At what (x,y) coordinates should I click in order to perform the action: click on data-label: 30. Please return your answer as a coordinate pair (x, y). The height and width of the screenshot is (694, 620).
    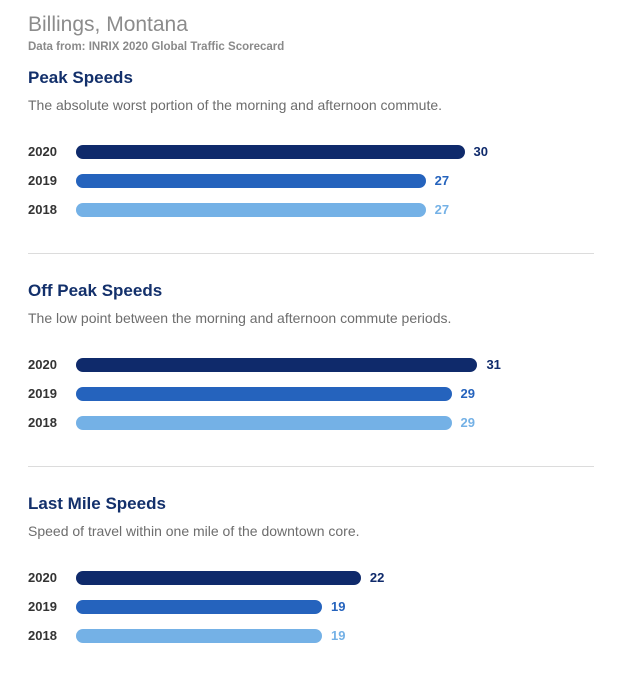
    Looking at the image, I should click on (480, 151).